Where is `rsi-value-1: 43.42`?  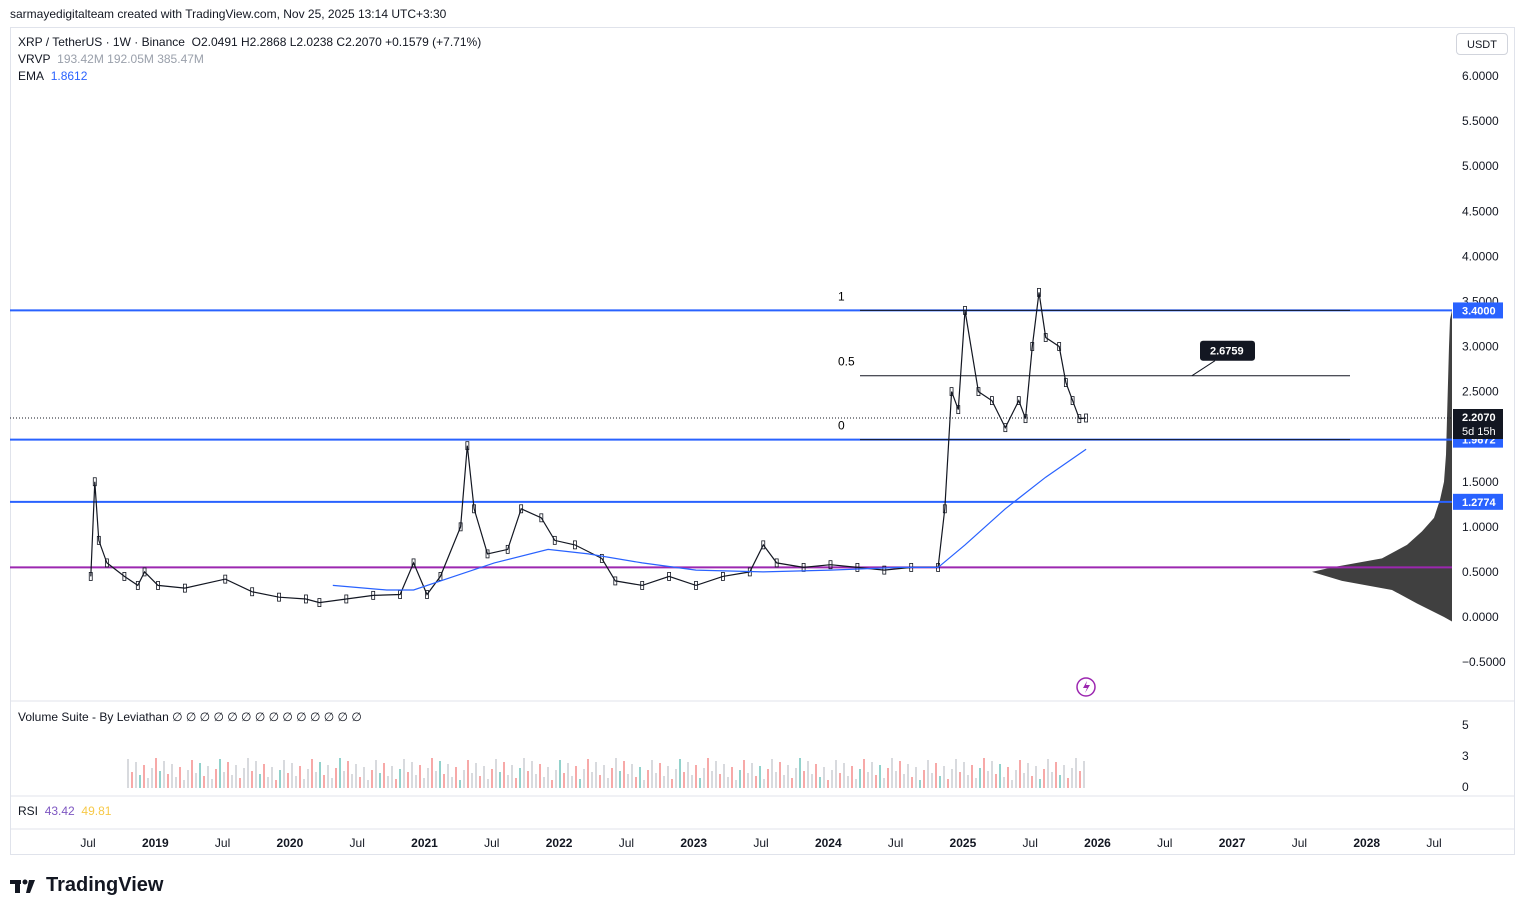 rsi-value-1: 43.42 is located at coordinates (59, 811).